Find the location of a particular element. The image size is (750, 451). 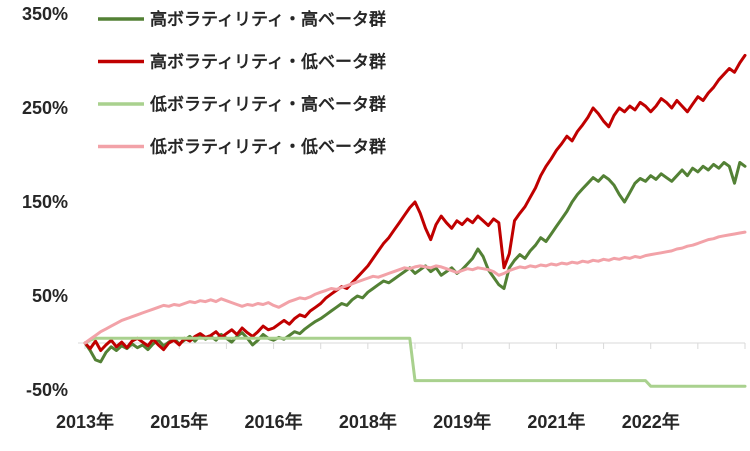

x-tick-label: 2022年 is located at coordinates (651, 421).